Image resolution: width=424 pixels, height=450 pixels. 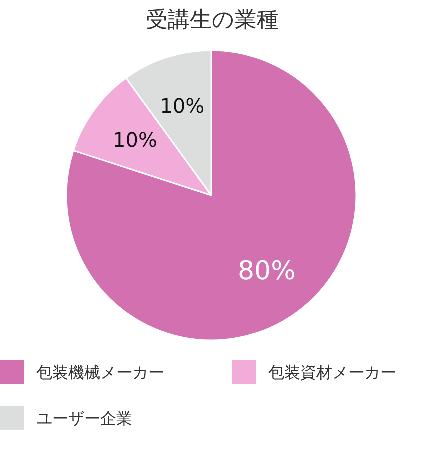 I want to click on chart-title: 受講生の業種, so click(x=212, y=20).